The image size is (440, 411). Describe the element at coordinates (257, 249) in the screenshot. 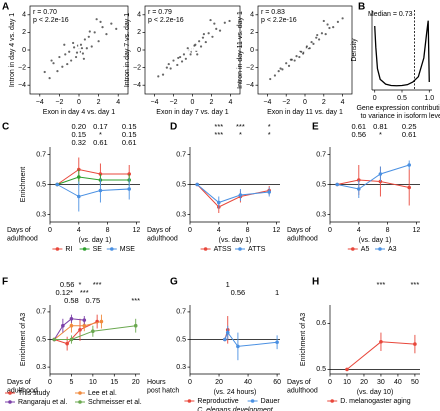

I see `legend-label: ATTS` at that location.